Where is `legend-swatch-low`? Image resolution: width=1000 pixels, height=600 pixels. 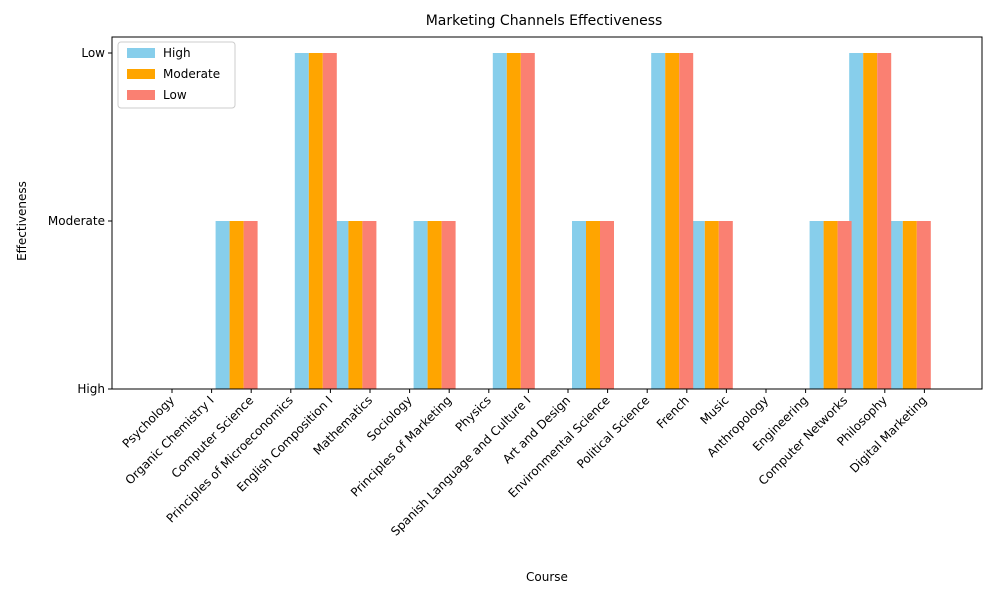
legend-swatch-low is located at coordinates (141, 95).